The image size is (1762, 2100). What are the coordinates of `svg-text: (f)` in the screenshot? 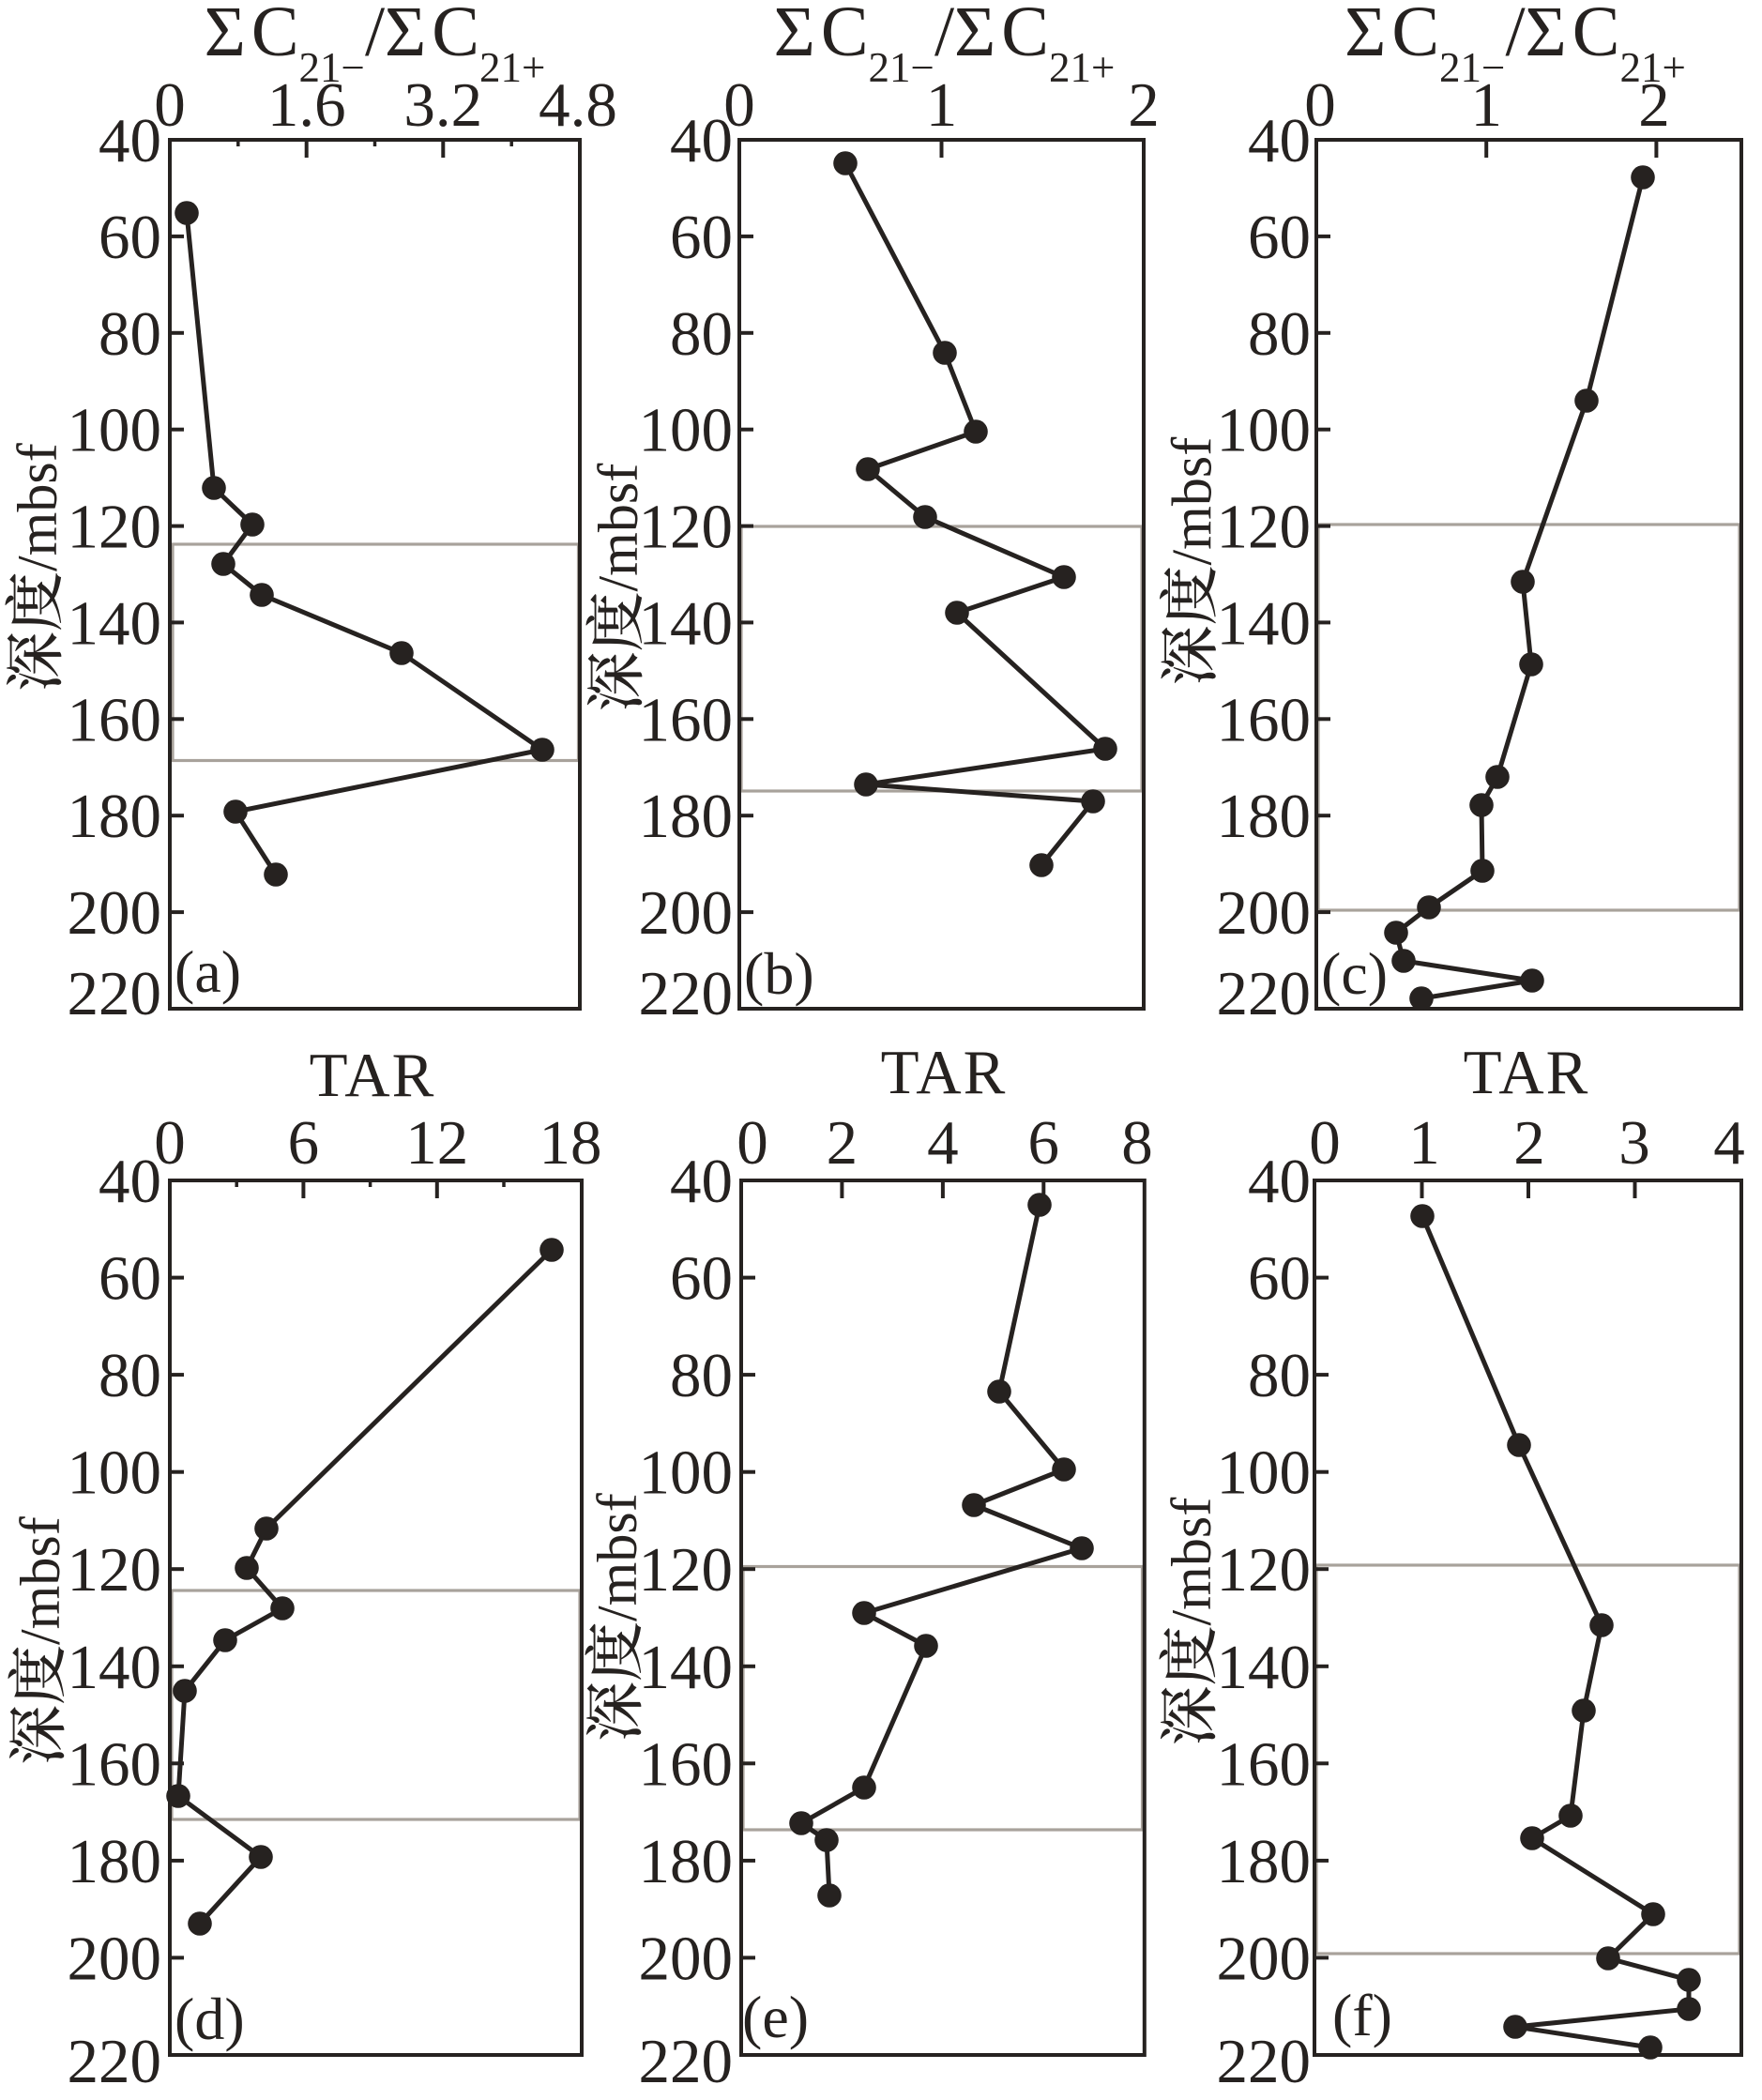 It's located at (1362, 2015).